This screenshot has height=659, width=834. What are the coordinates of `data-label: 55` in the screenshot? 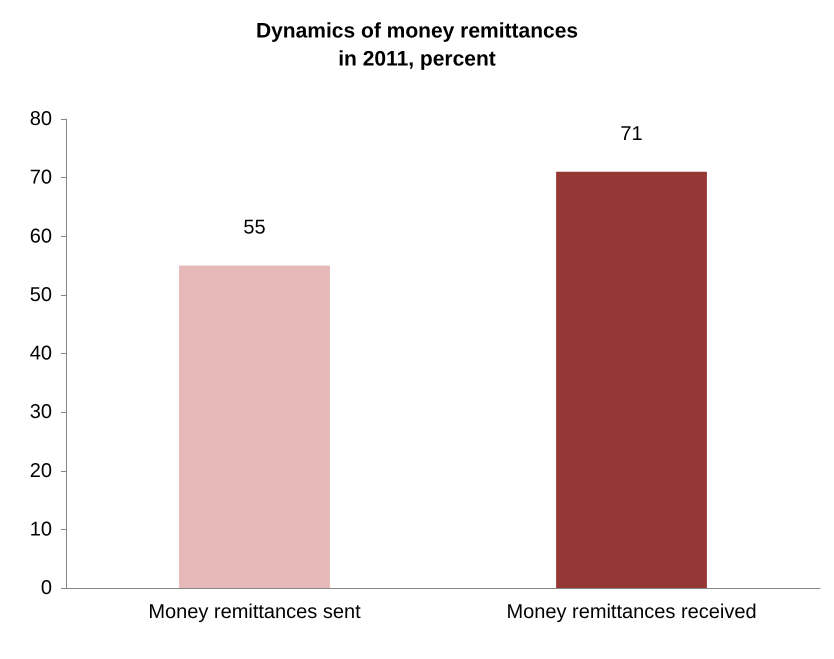 It's located at (254, 227).